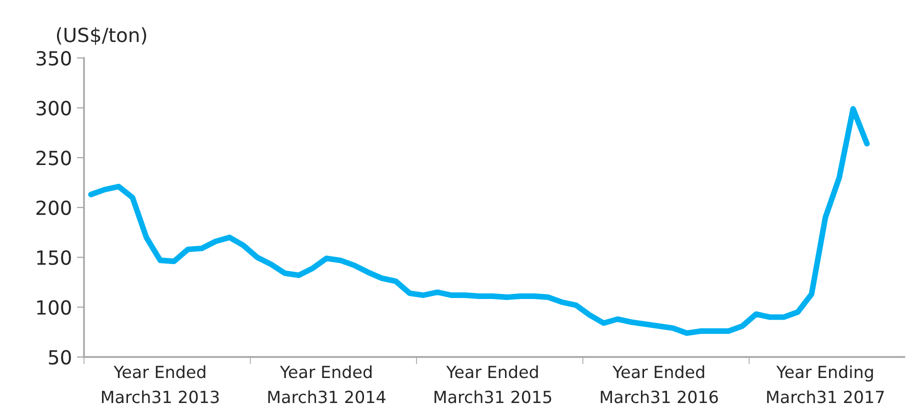 This screenshot has height=419, width=908. I want to click on y-tick-label: 50, so click(59, 357).